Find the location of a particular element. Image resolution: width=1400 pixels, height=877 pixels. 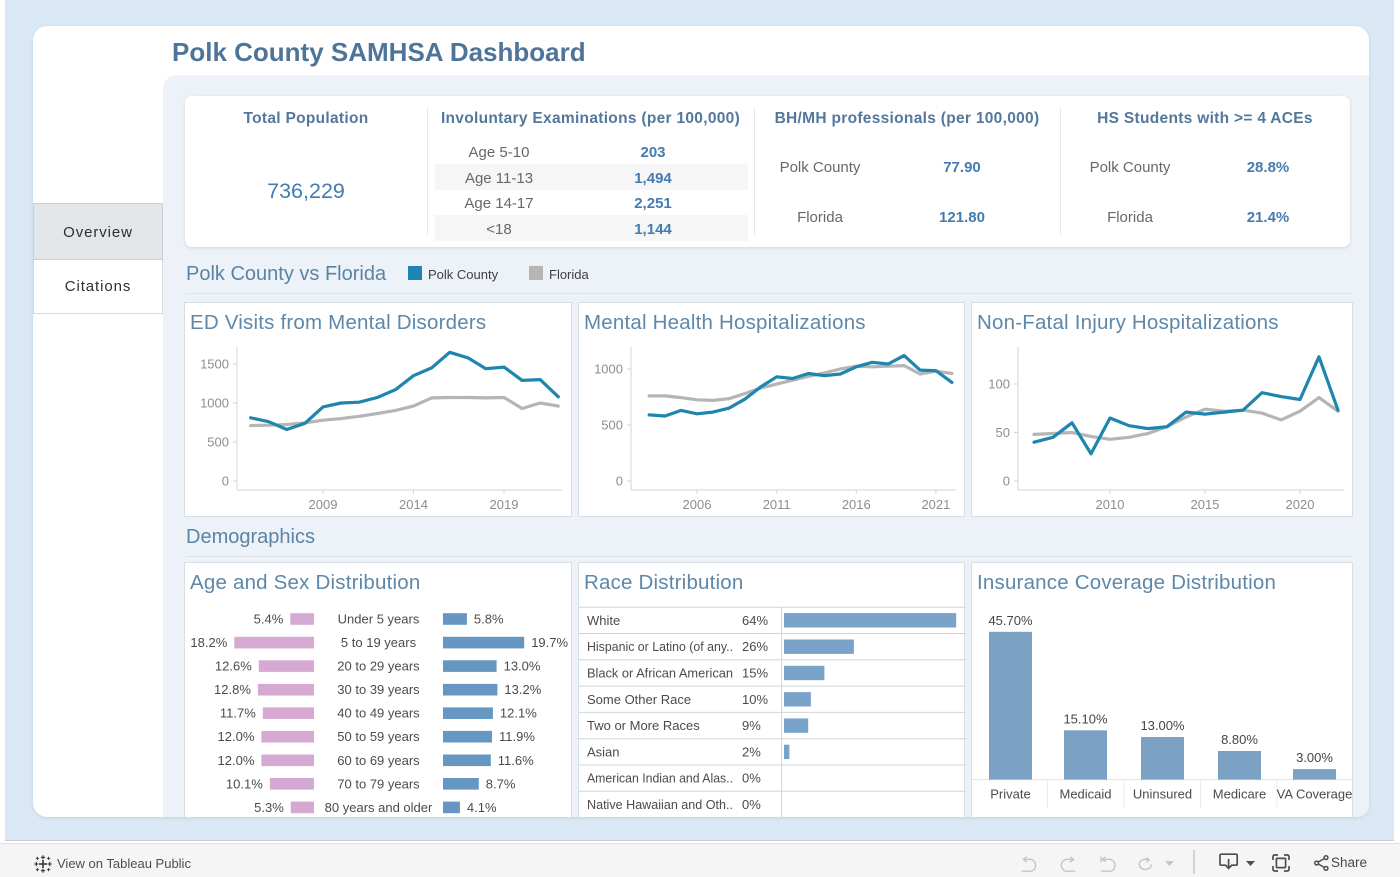

svg-text: 11.7% is located at coordinates (238, 713).